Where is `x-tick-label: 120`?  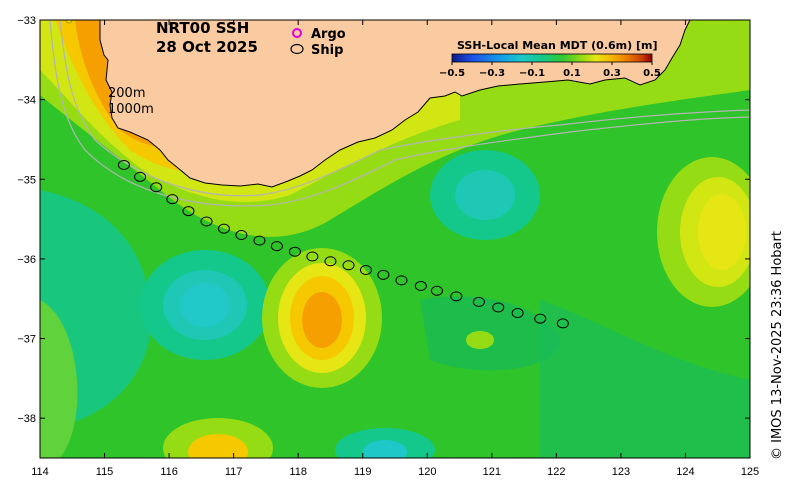
x-tick-label: 120 is located at coordinates (427, 472).